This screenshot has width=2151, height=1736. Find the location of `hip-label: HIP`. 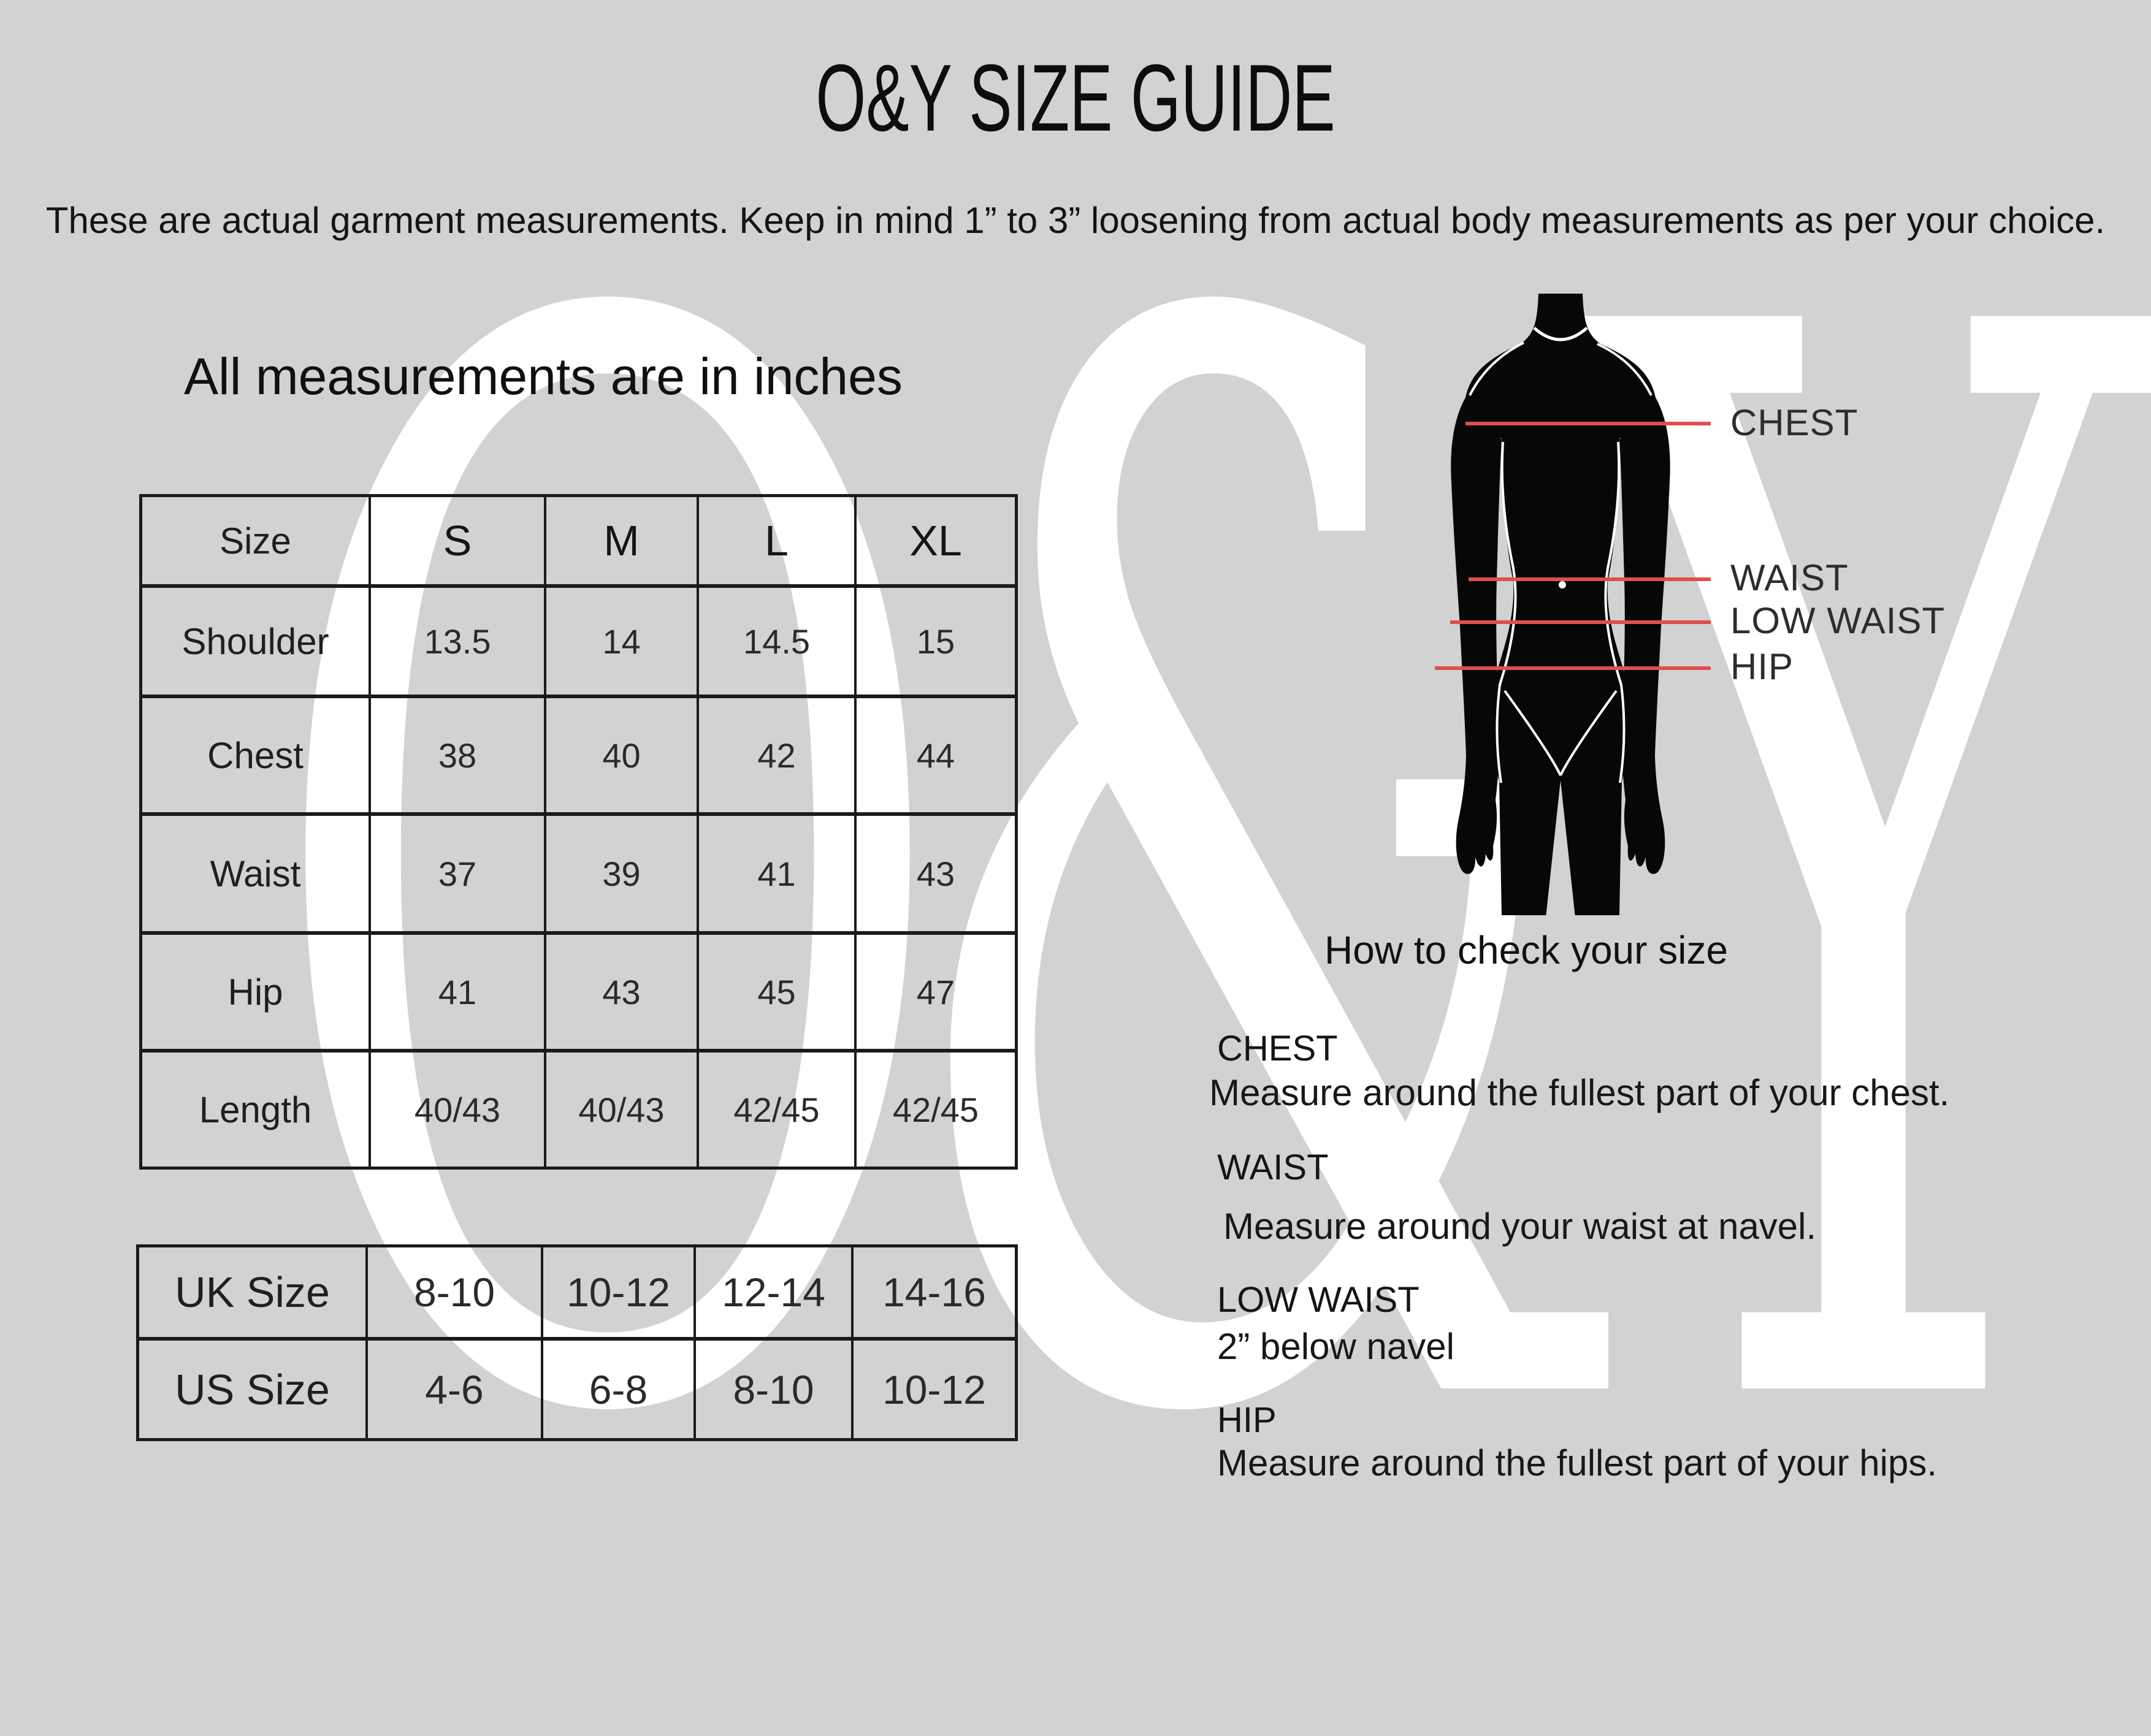

hip-label: HIP is located at coordinates (1762, 666).